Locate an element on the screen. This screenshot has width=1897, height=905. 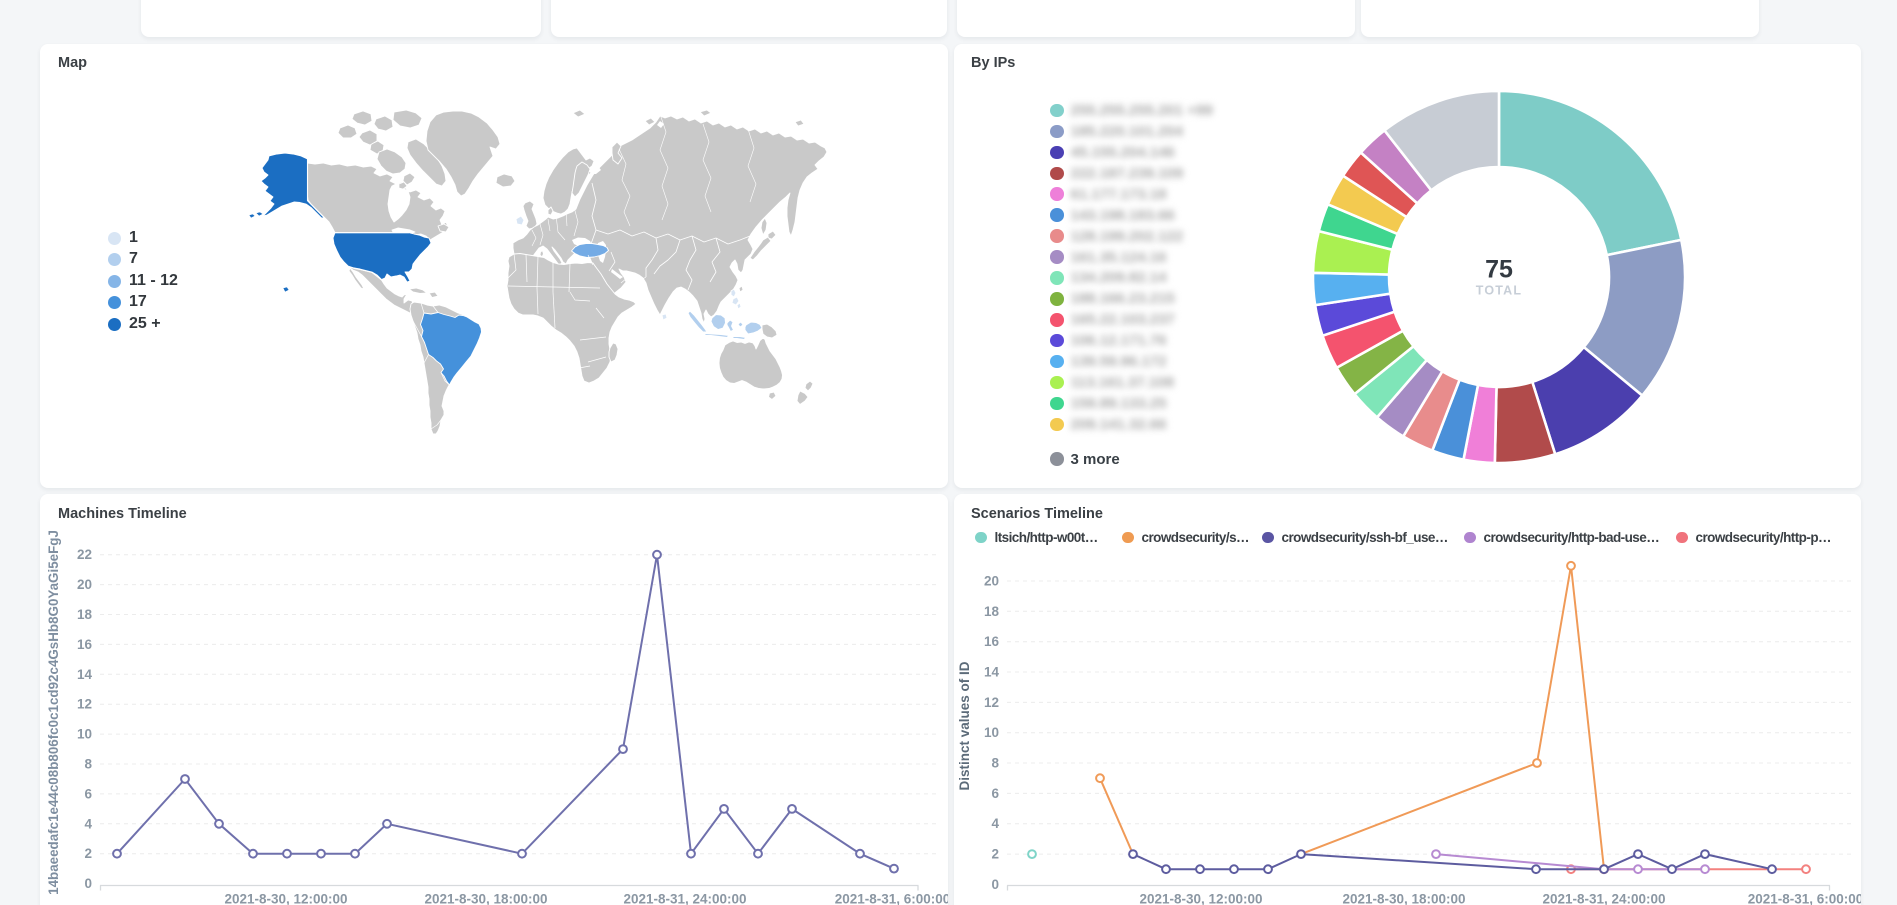
svg-text: 22 is located at coordinates (84, 554).